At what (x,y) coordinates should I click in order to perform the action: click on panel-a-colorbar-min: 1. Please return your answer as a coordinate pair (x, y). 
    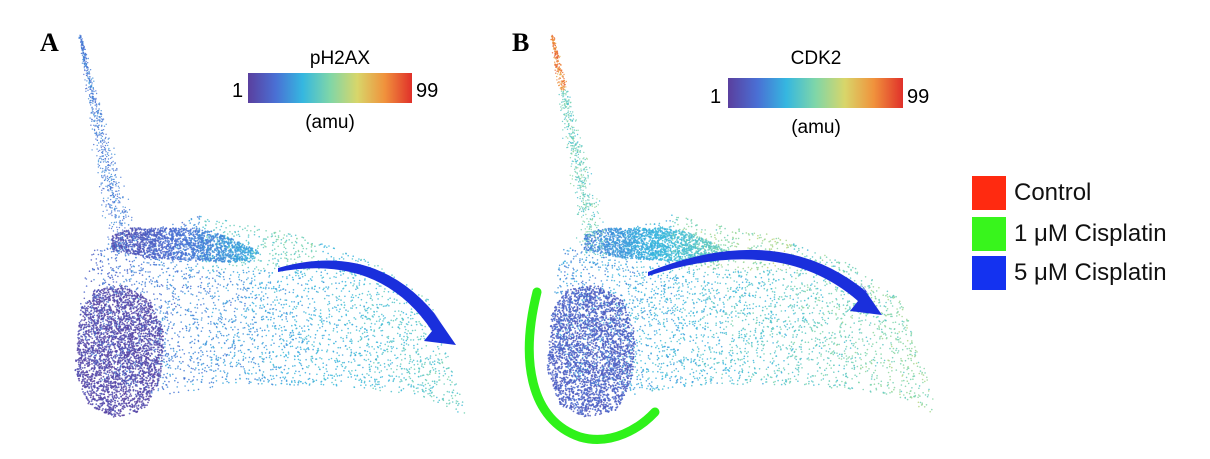
    Looking at the image, I should click on (238, 91).